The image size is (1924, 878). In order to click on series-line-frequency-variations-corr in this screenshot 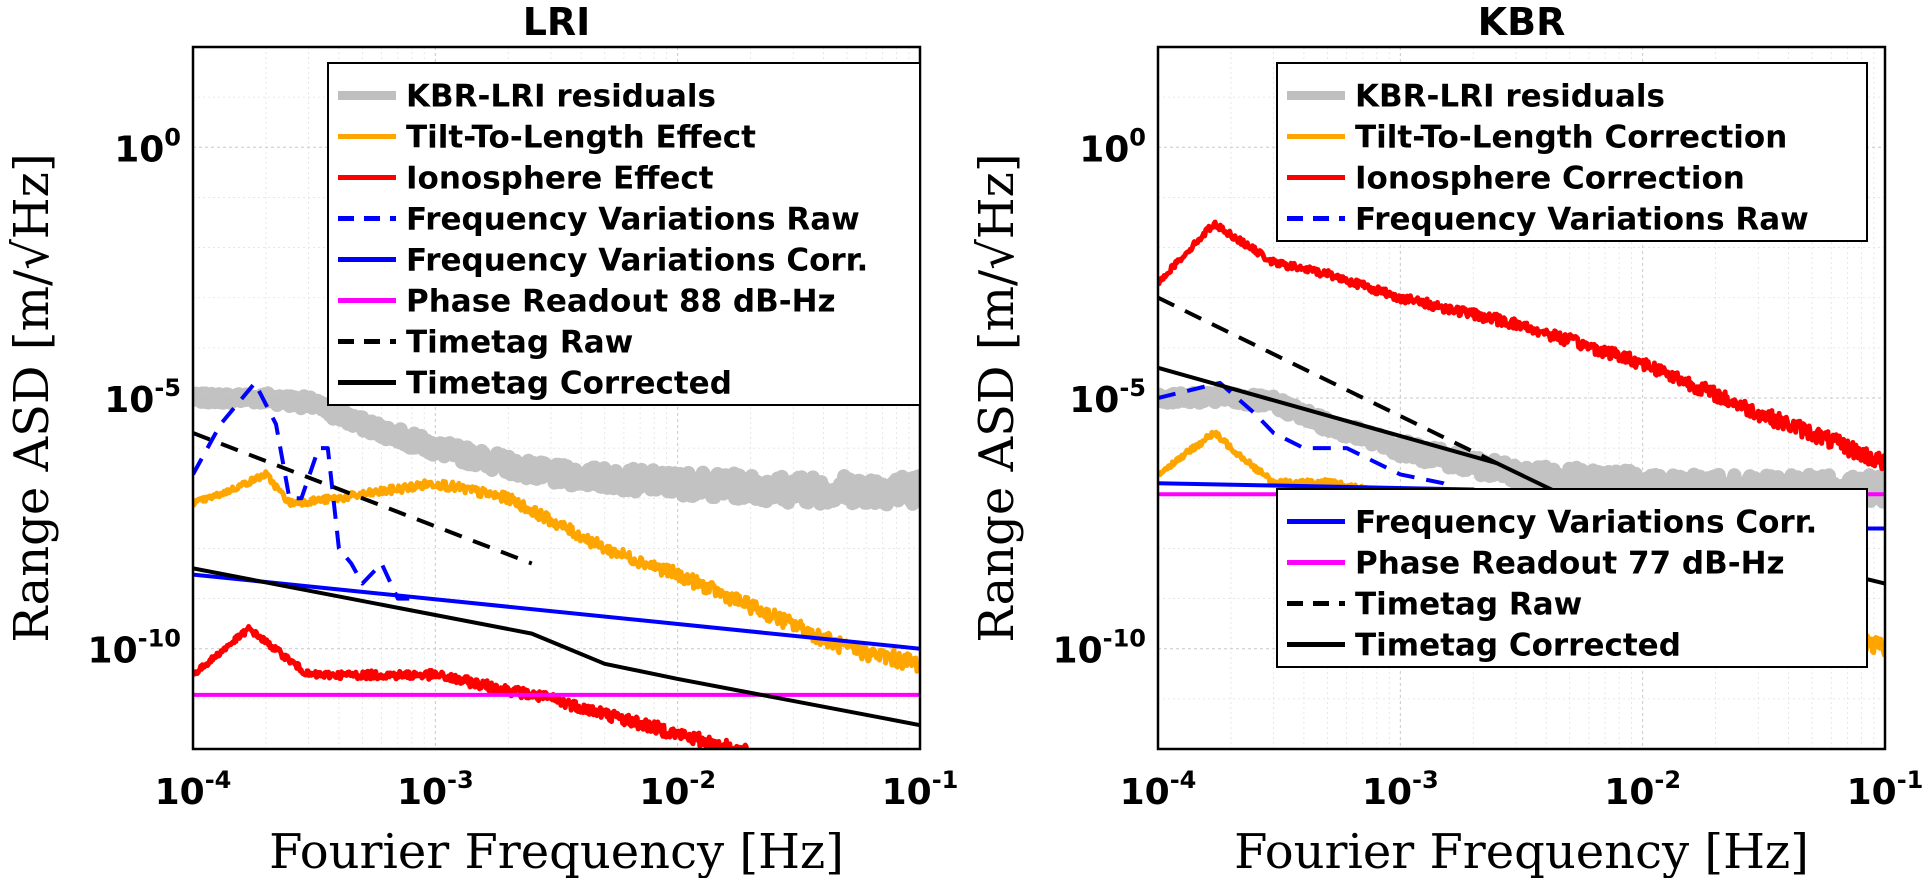, I will do `click(556, 611)`.